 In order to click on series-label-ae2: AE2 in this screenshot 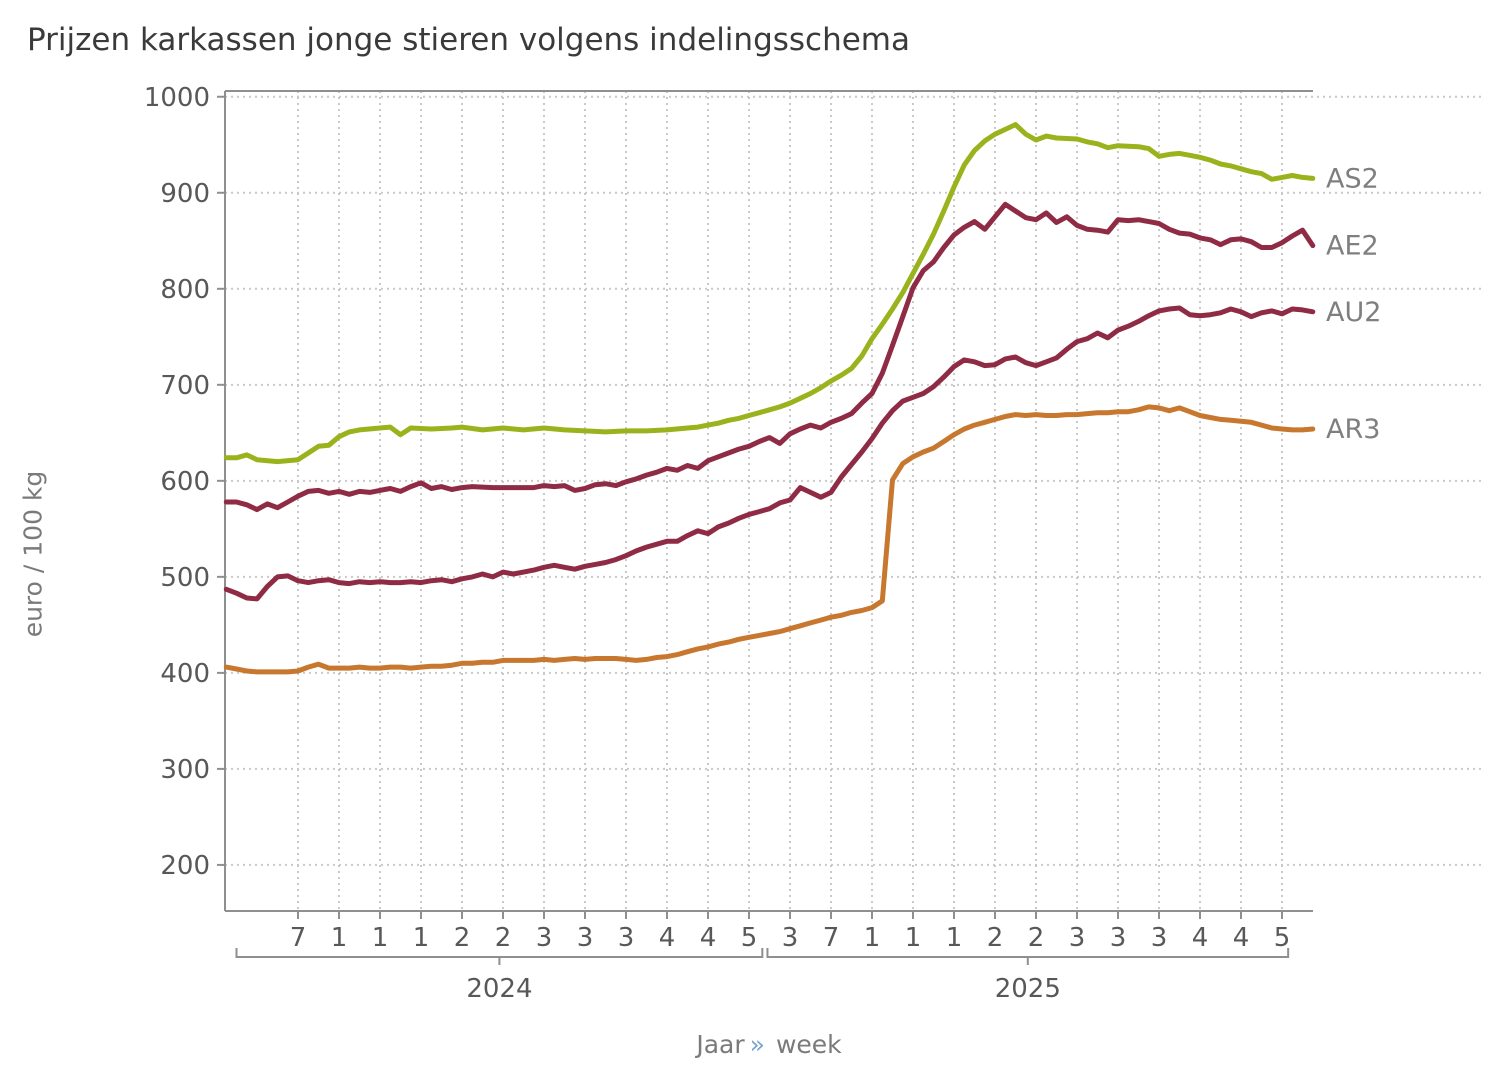, I will do `click(1352, 246)`.